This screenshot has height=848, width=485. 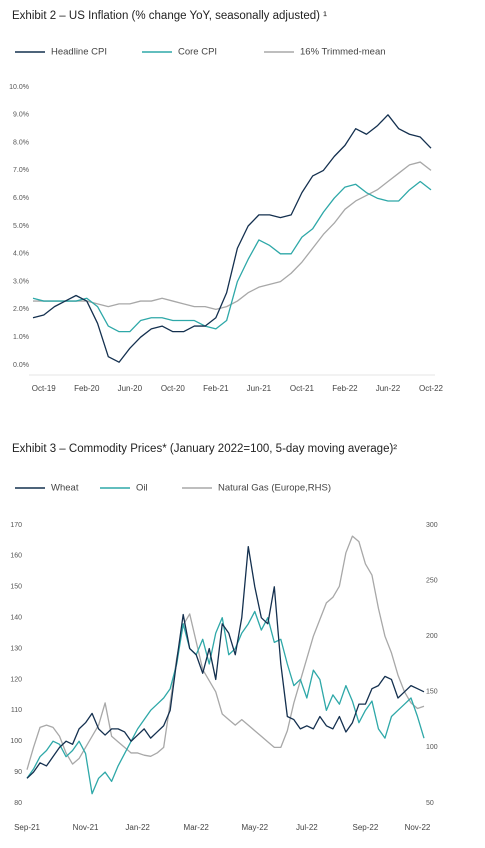 What do you see at coordinates (21, 281) in the screenshot?
I see `y-tick-label: 3.0%` at bounding box center [21, 281].